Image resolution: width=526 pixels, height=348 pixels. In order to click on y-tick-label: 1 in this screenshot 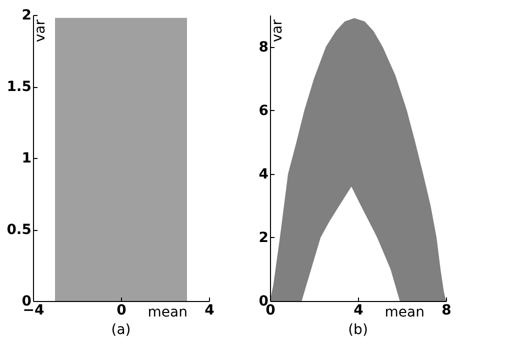, I will do `click(27, 158)`.